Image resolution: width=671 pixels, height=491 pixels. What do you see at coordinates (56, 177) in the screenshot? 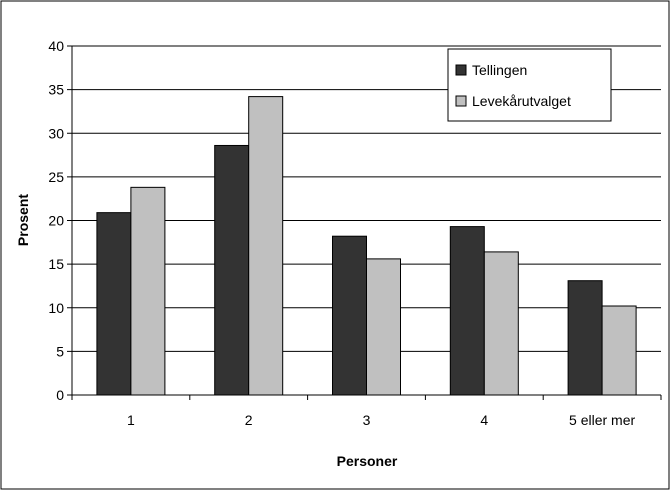
I see `y-tick-label: 25` at bounding box center [56, 177].